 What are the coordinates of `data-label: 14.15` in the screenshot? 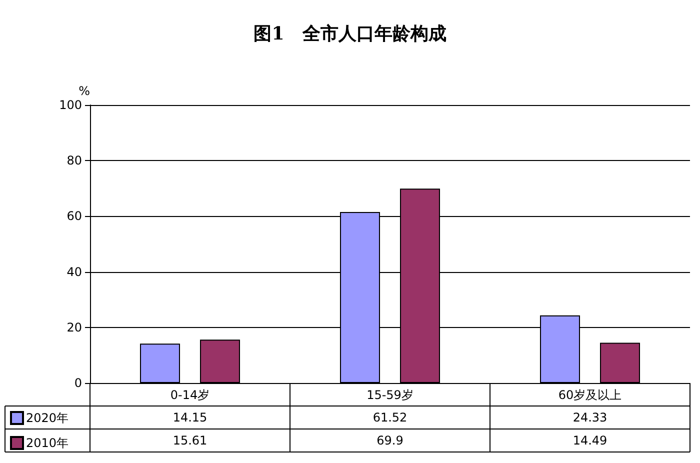 It's located at (190, 417).